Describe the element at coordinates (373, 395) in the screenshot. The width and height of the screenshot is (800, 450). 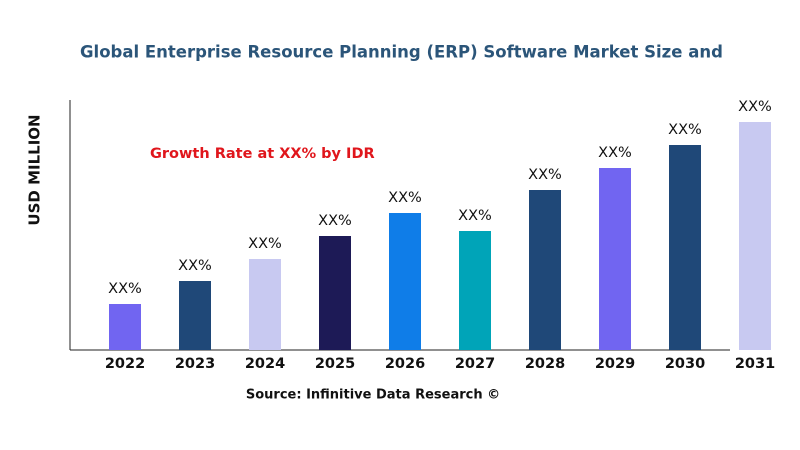
I see `source: Source: Infinitive Data Research ©` at that location.